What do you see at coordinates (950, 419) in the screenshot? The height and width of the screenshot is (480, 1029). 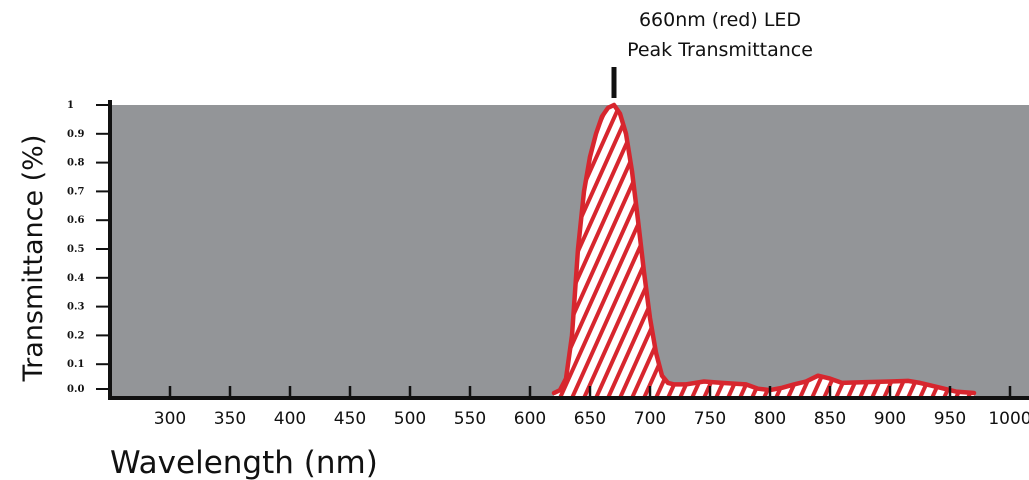 I see `x-tick-label: 950` at bounding box center [950, 419].